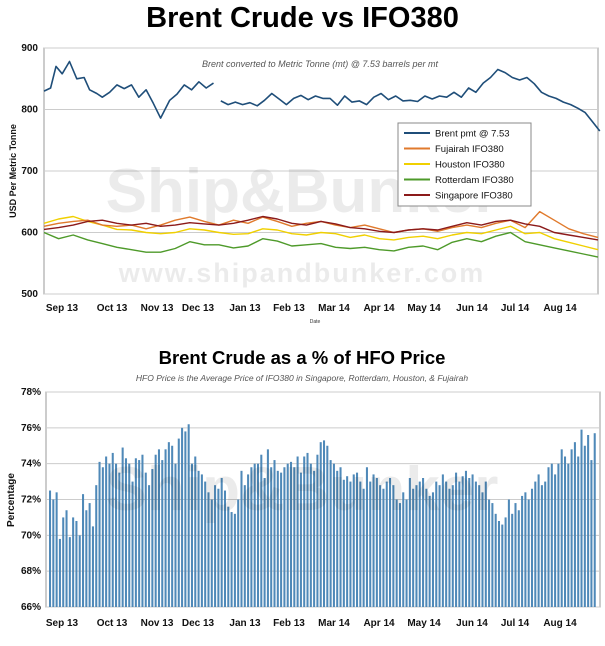 Image resolution: width=605 pixels, height=646 pixels. What do you see at coordinates (289, 308) in the screenshot?
I see `x-tick-label: Feb 13` at bounding box center [289, 308].